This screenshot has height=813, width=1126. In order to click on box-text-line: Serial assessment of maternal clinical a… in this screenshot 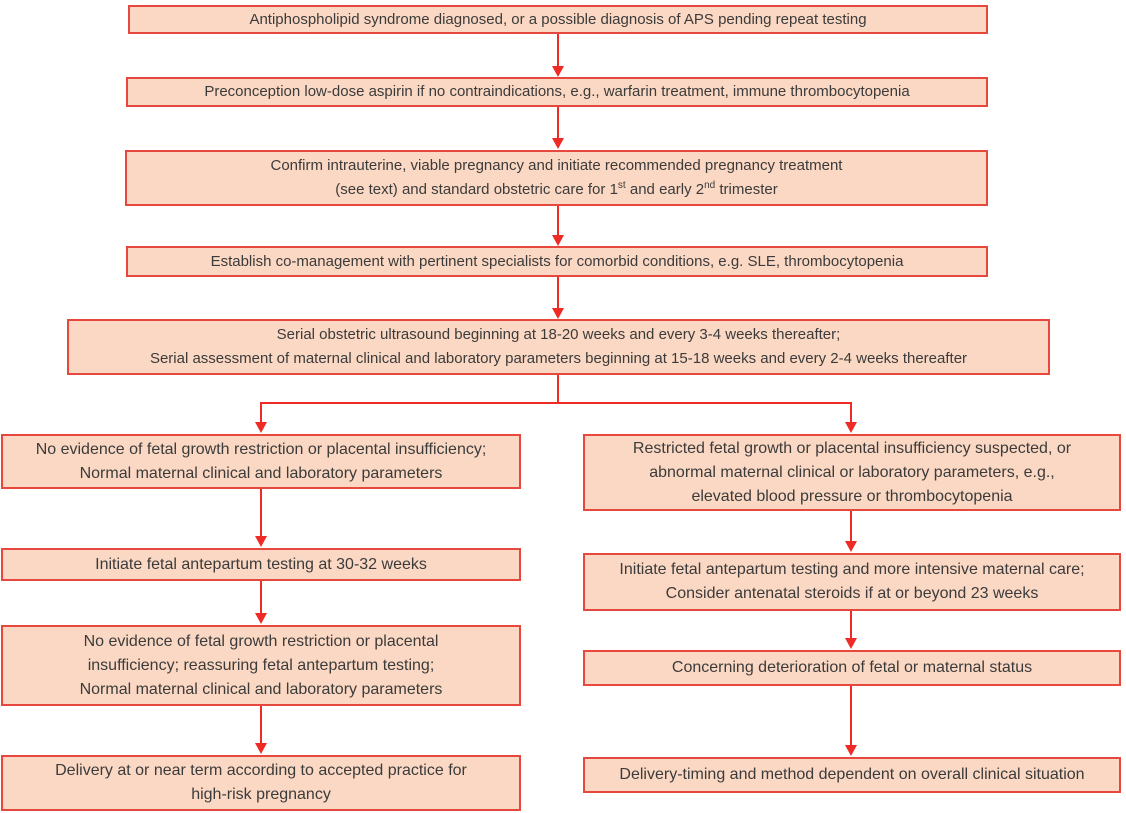, I will do `click(558, 358)`.